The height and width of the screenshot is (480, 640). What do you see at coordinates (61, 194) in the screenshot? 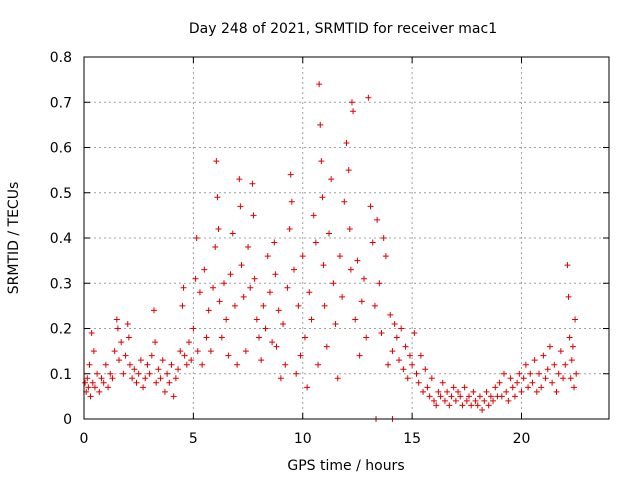
I see `y-tick-label: 0.5` at bounding box center [61, 194].